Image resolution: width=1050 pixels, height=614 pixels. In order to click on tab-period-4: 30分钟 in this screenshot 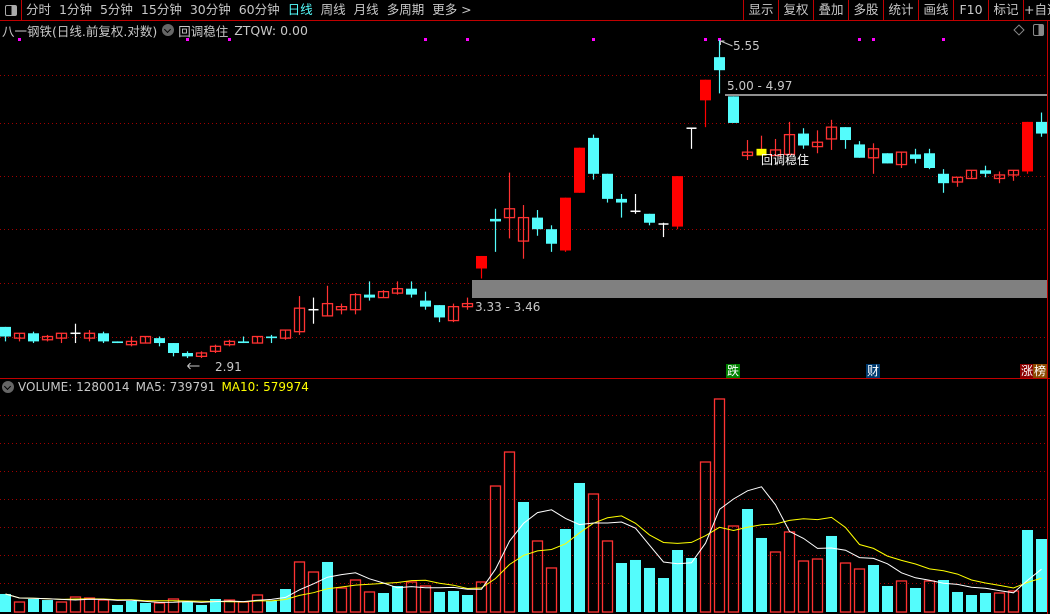, I will do `click(210, 9)`.